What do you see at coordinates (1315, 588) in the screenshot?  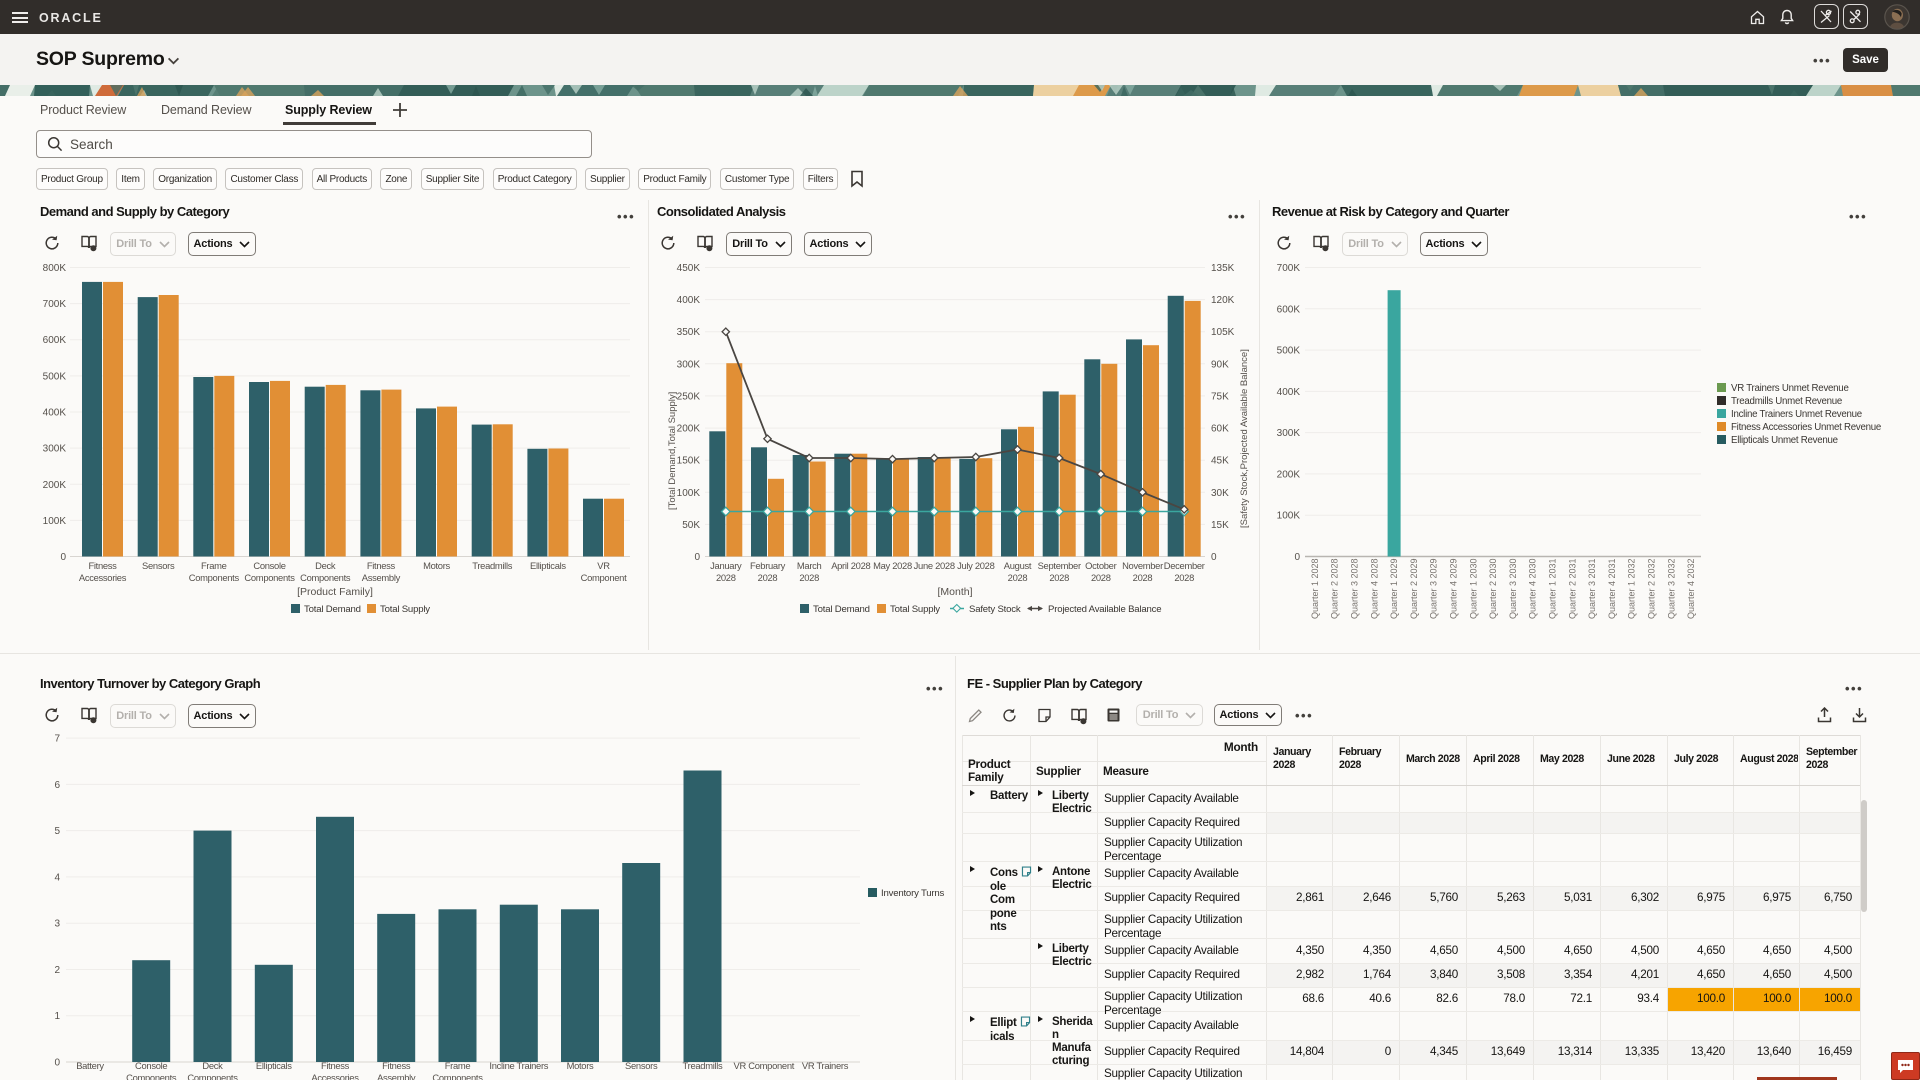 I see `svg-text: Quarter 1 2028` at bounding box center [1315, 588].